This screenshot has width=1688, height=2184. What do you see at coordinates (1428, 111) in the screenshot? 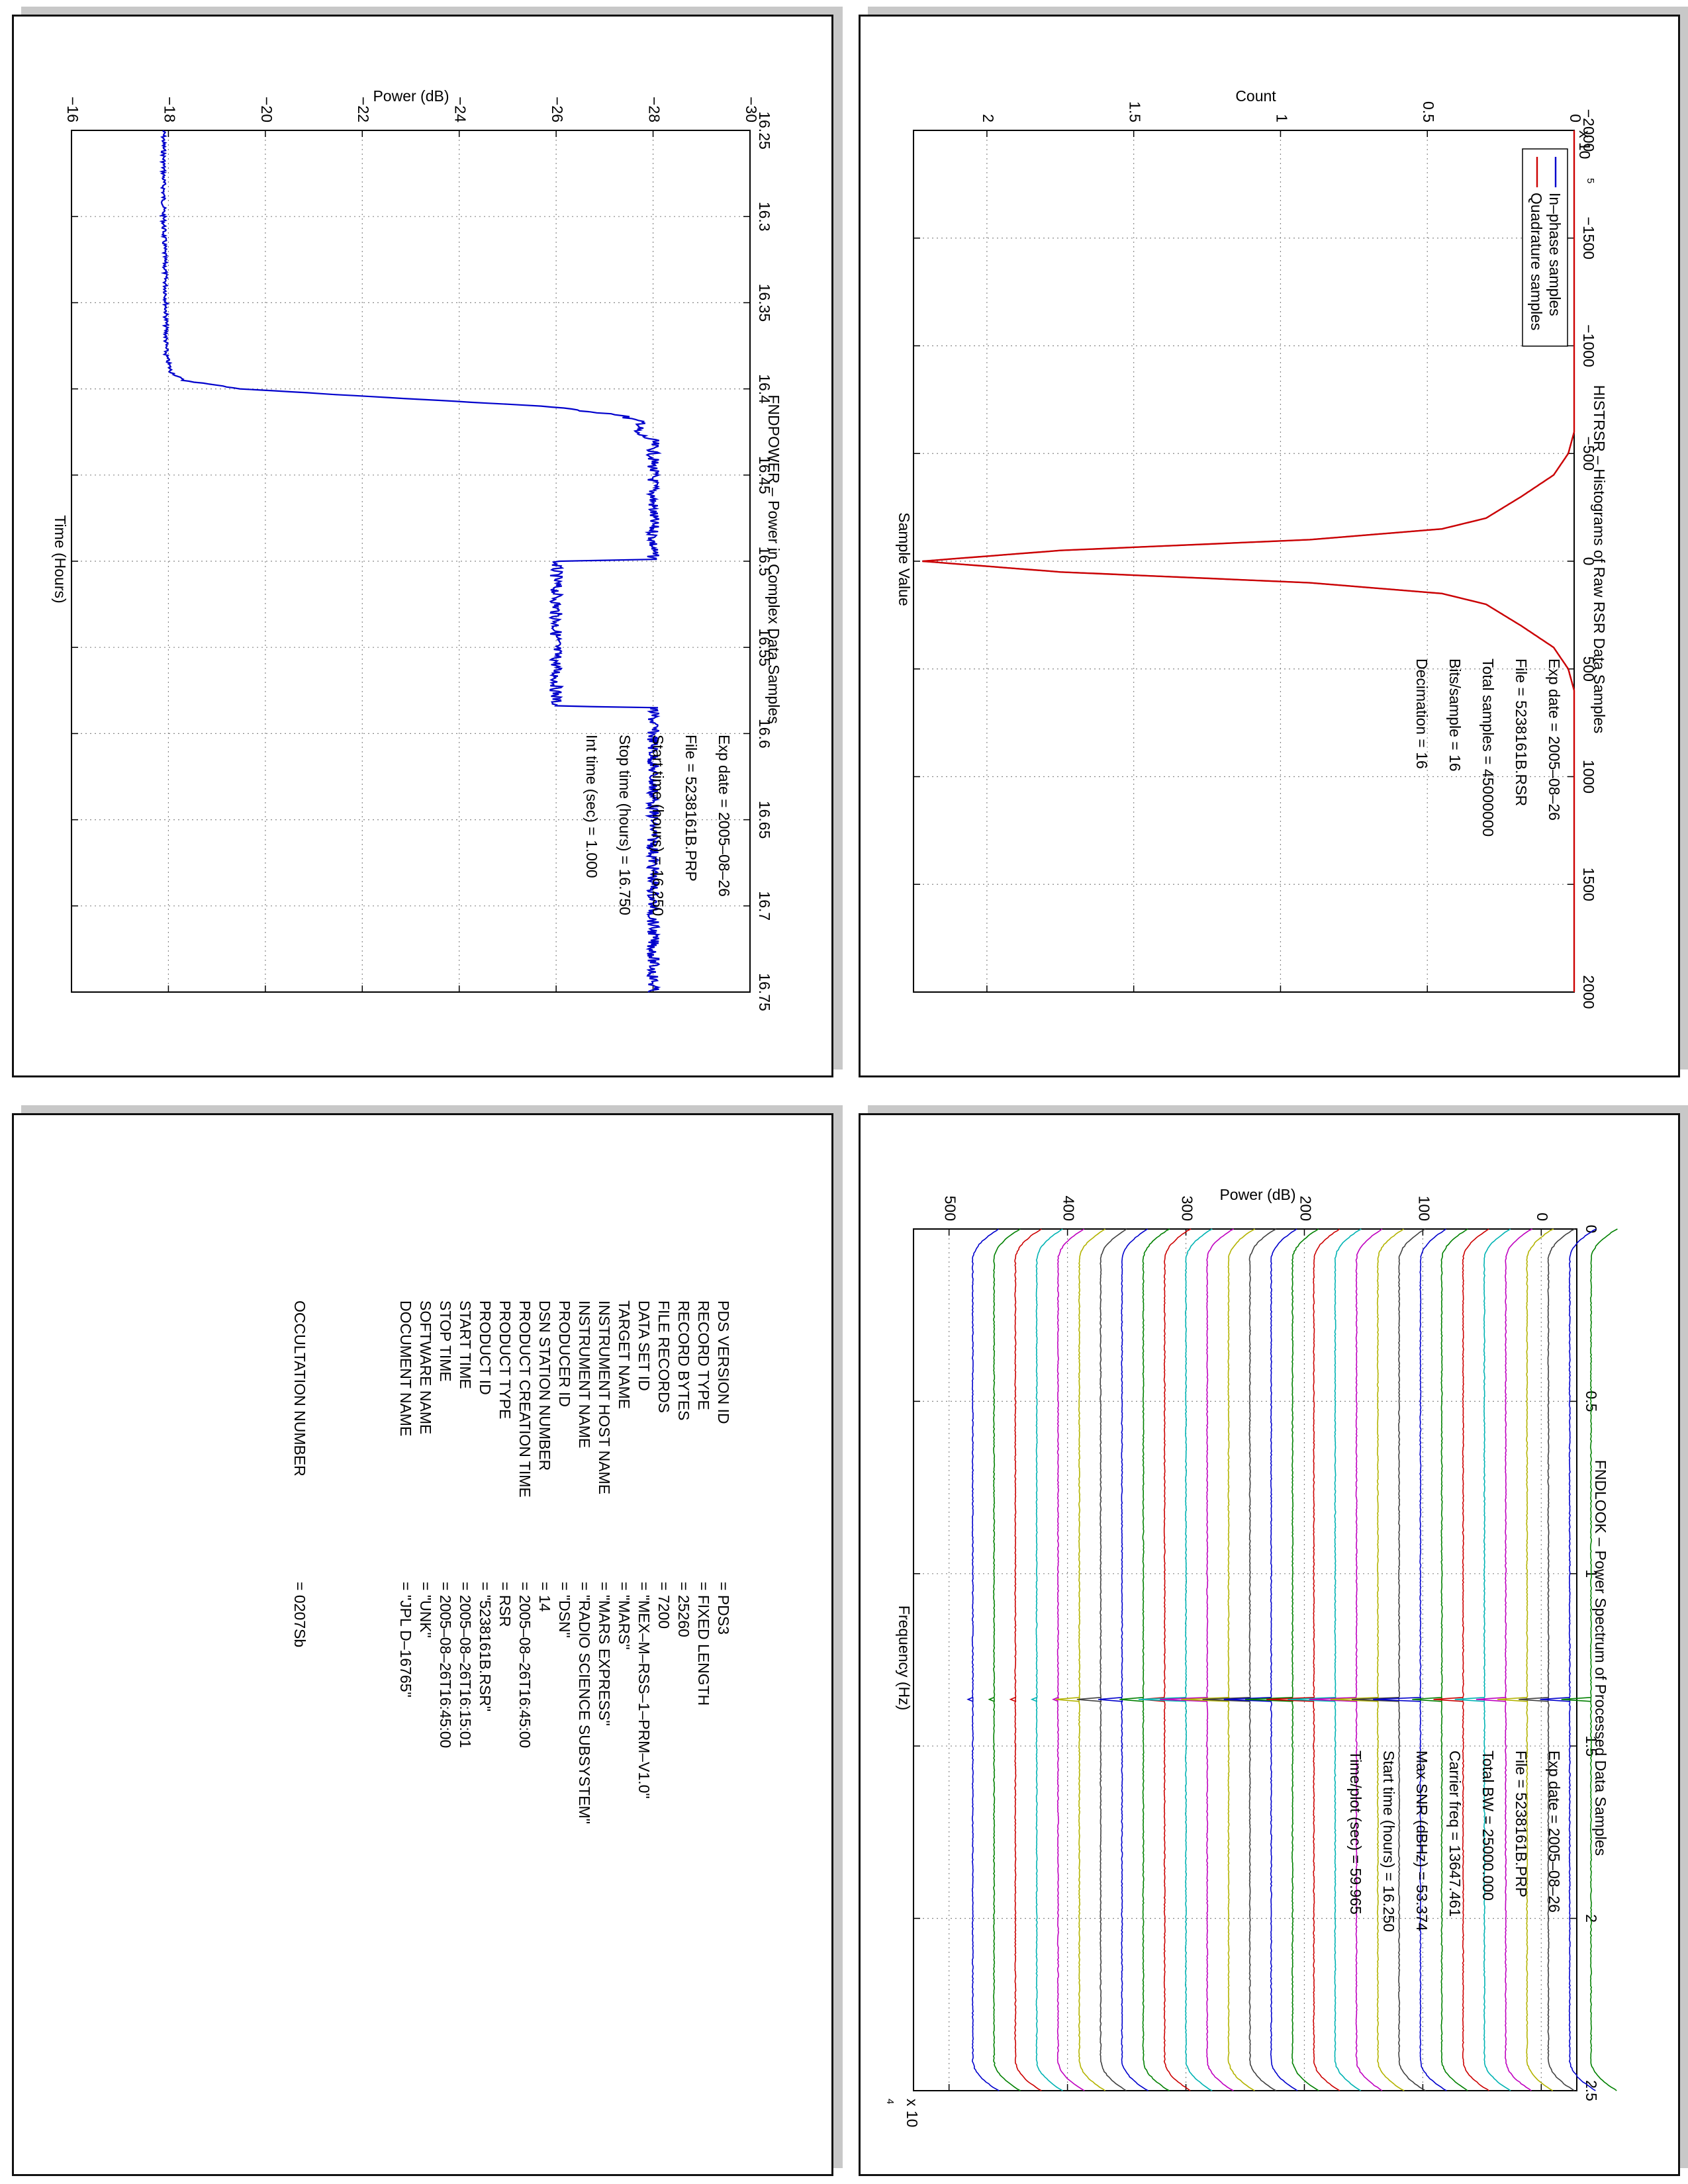
I see `y-tick-label: 0.5` at bounding box center [1428, 111].